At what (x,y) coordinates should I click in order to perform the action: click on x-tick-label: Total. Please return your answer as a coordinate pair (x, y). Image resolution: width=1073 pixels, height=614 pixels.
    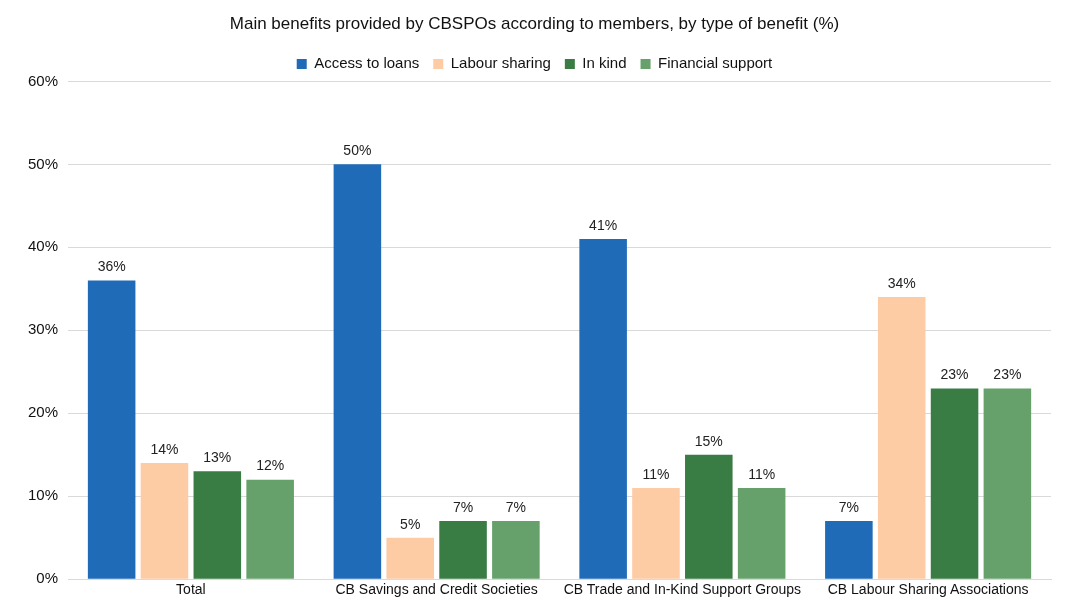
    Looking at the image, I should click on (191, 589).